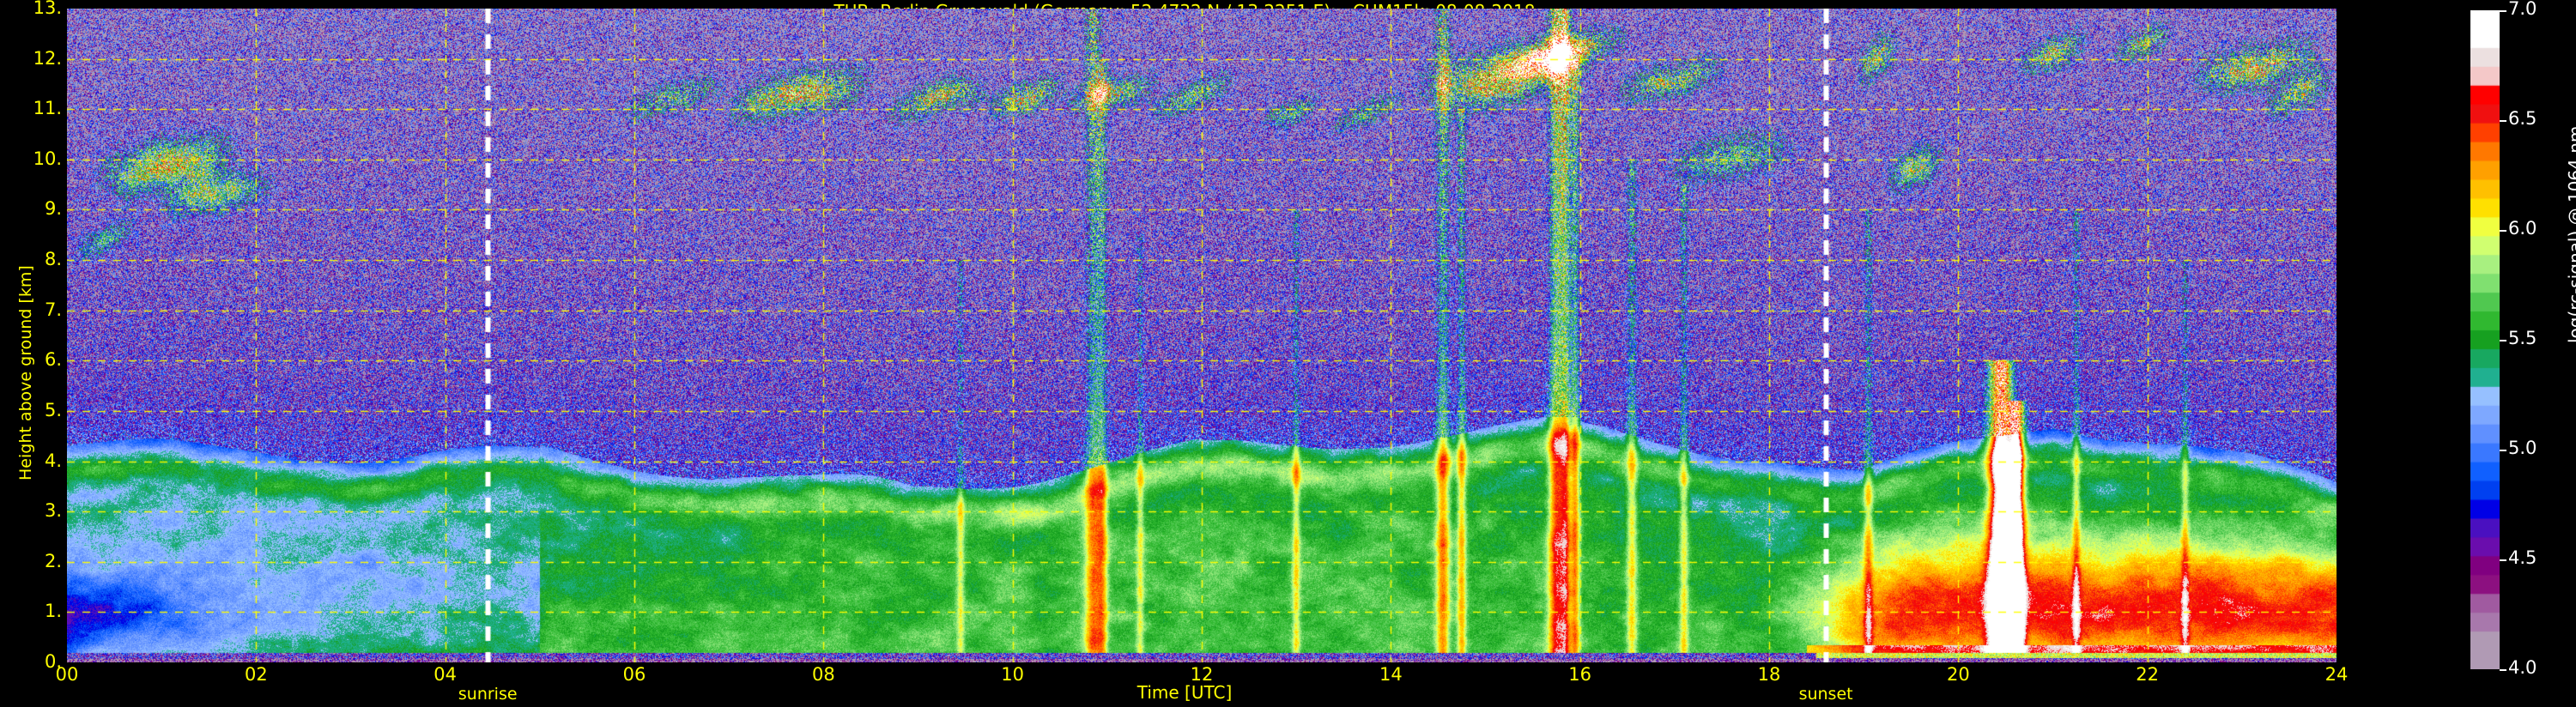 Image resolution: width=2576 pixels, height=707 pixels. What do you see at coordinates (53, 511) in the screenshot?
I see `y-axis-tick-label: 3.` at bounding box center [53, 511].